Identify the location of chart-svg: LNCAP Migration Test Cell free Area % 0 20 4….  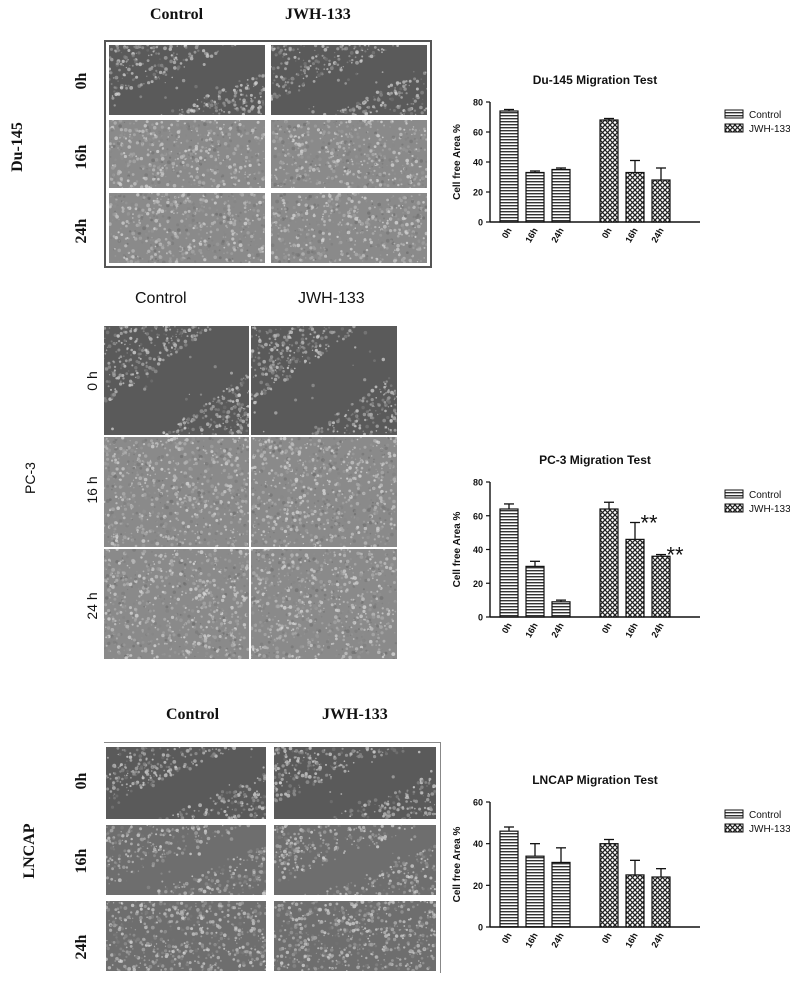
(621, 861).